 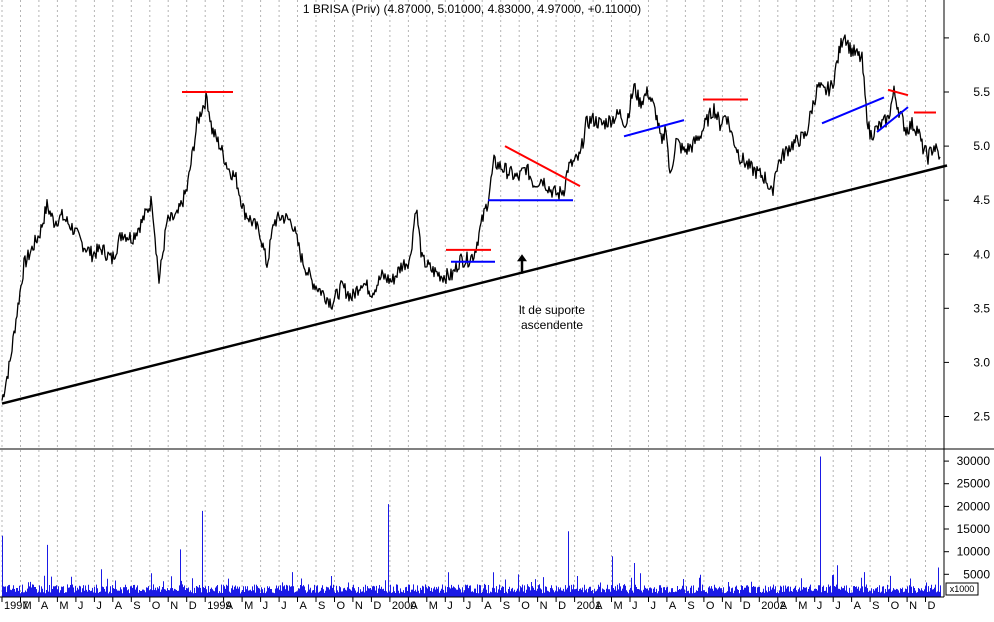 What do you see at coordinates (981, 38) in the screenshot?
I see `price-tick-label: 6.0` at bounding box center [981, 38].